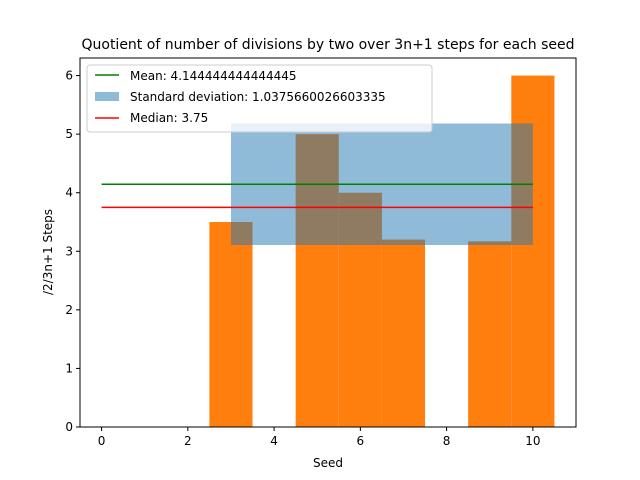  What do you see at coordinates (69, 427) in the screenshot?
I see `y-tick-label: 0` at bounding box center [69, 427].